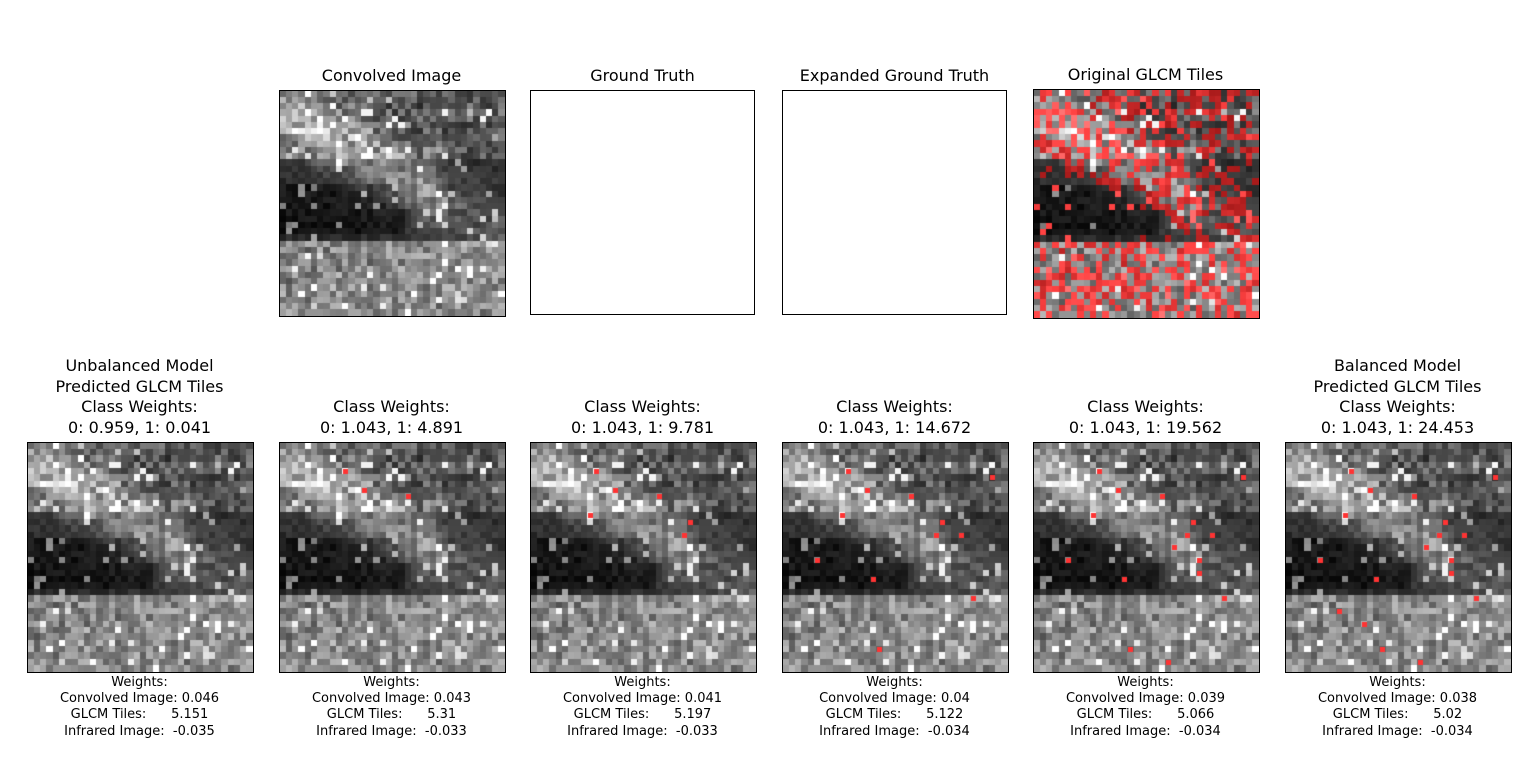 This screenshot has height=759, width=1536. I want to click on panel-ground-truth: Ground Truth, so click(642, 190).